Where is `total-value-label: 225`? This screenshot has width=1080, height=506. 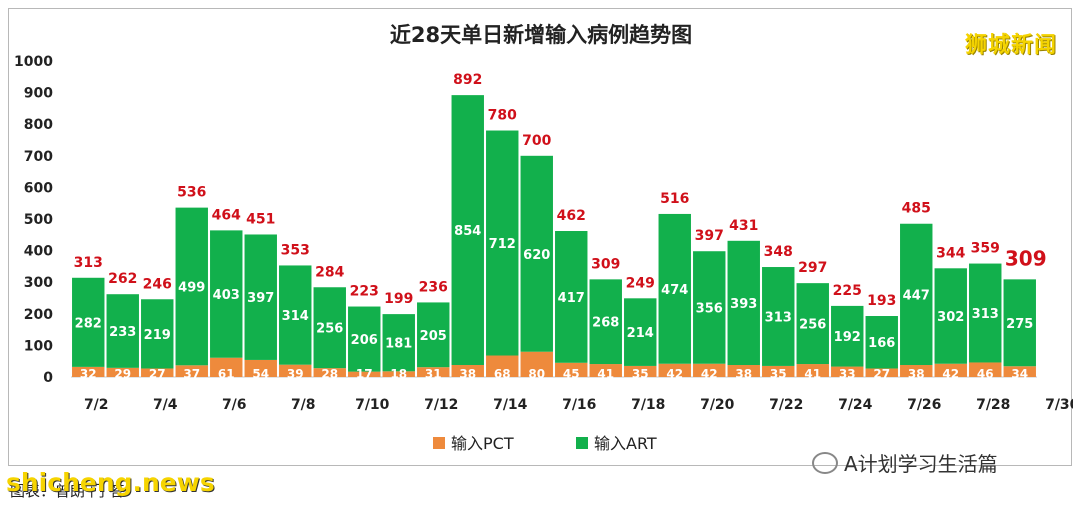
total-value-label: 225 is located at coordinates (847, 291).